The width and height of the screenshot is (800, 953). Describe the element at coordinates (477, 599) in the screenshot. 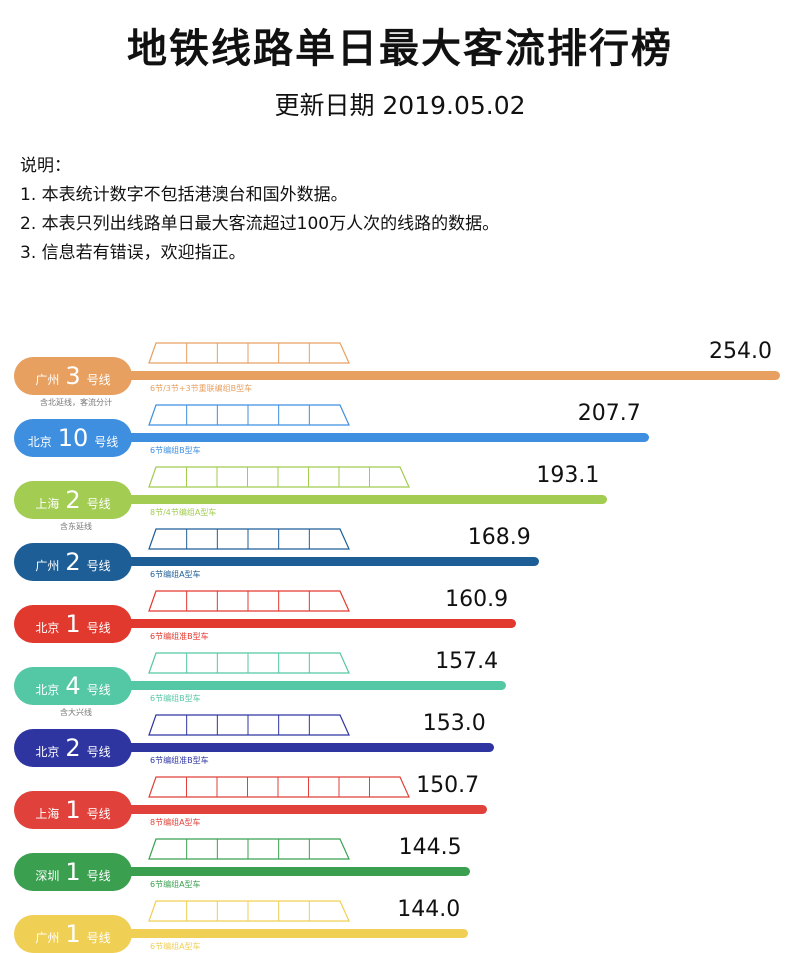

I see `value-label: 160.9` at that location.